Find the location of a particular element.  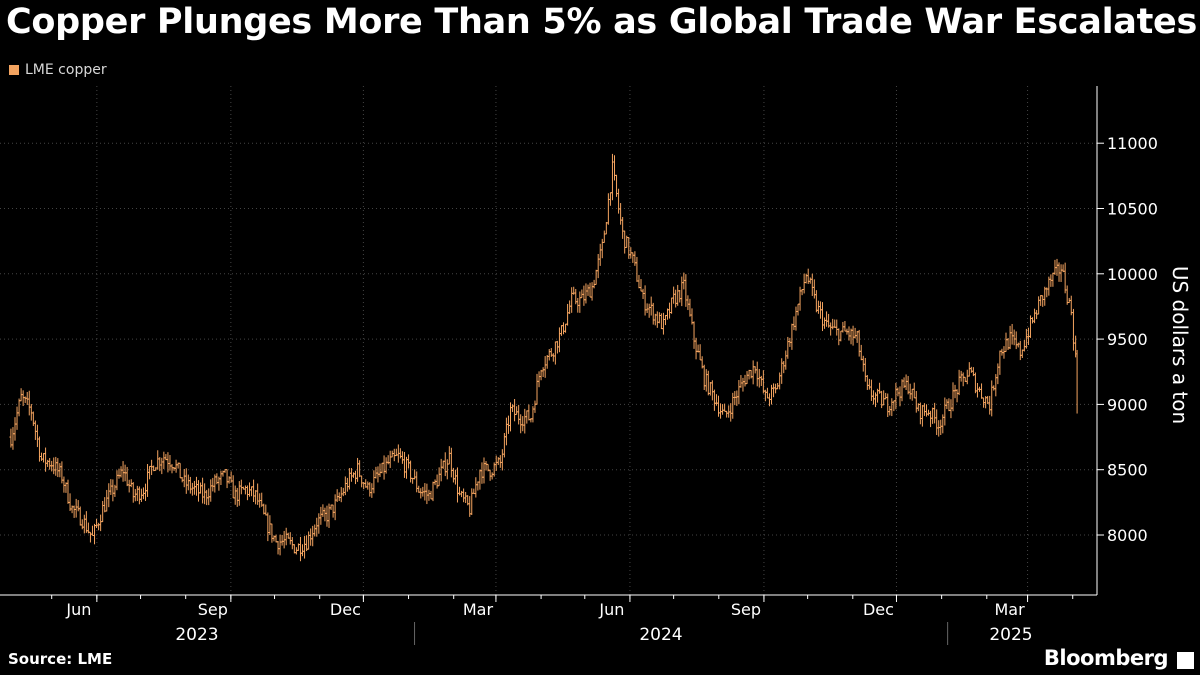

x-tick-label: Mar is located at coordinates (478, 609).